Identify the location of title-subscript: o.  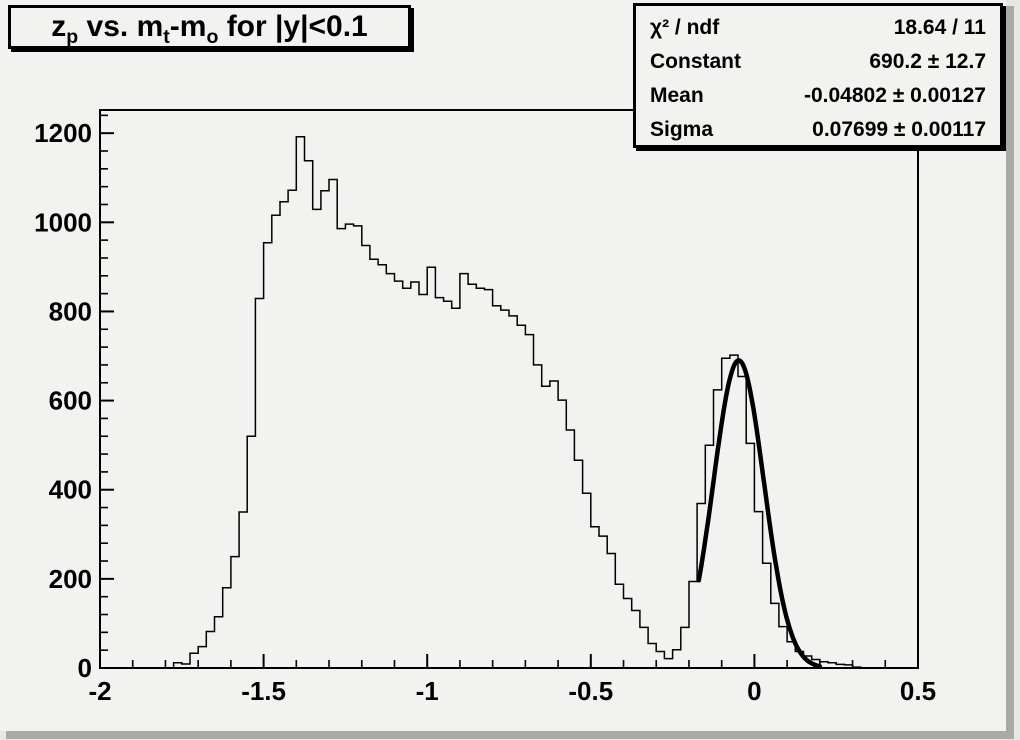
(212, 37).